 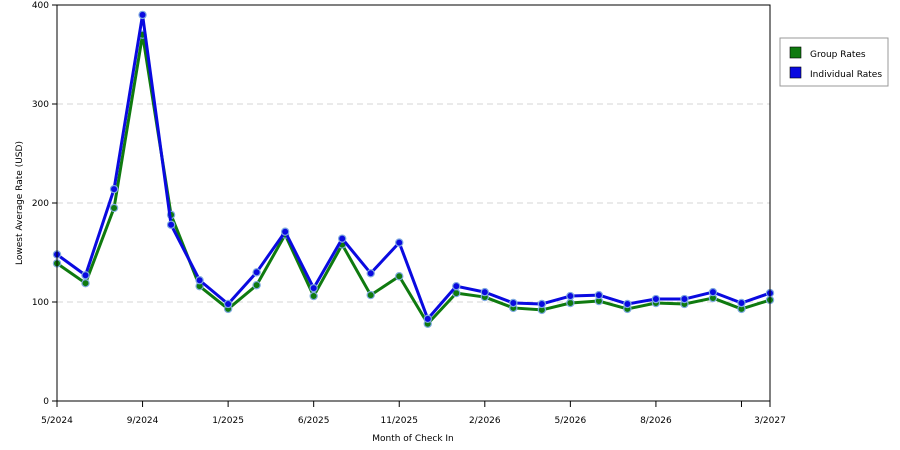 I want to click on x-tick-label: 5/2024, so click(x=57, y=421).